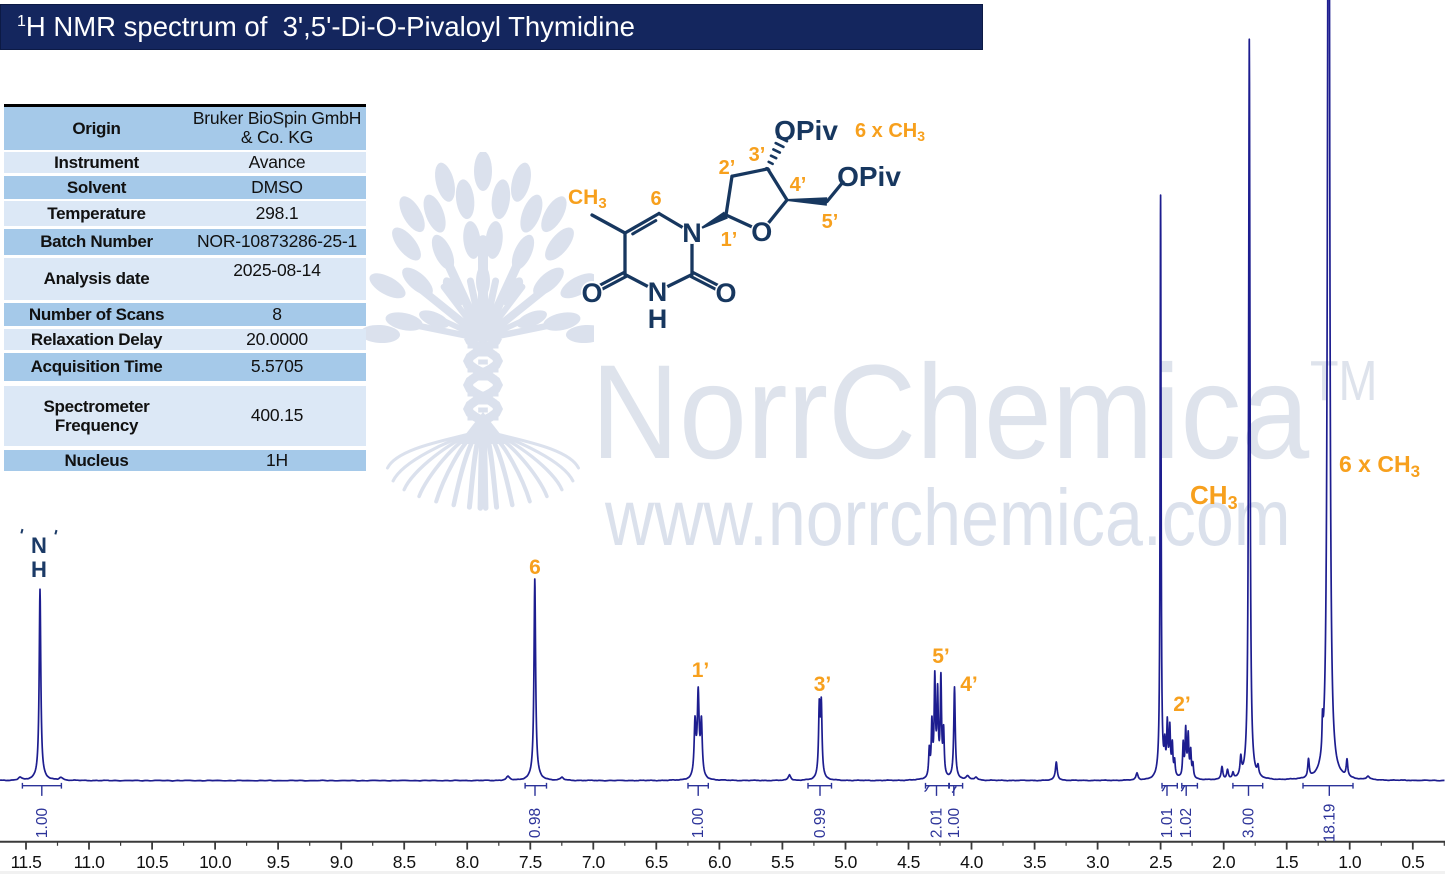 The height and width of the screenshot is (874, 1445). Describe the element at coordinates (535, 823) in the screenshot. I see `svg-text: 0.98` at that location.